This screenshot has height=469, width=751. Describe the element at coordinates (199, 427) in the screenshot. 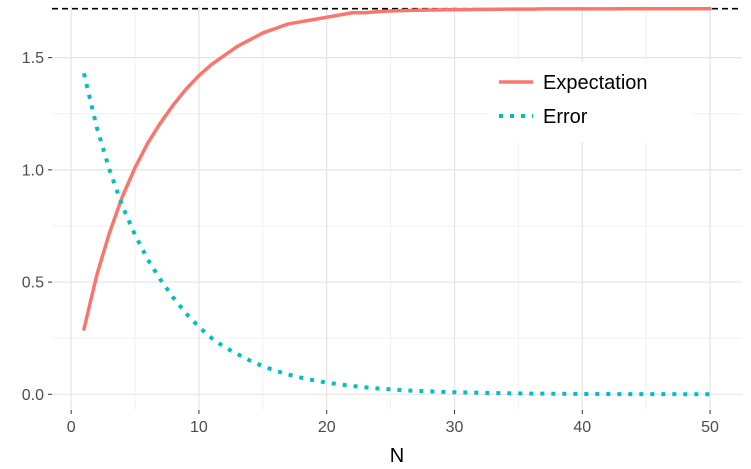

I see `x-tick-label: 10` at that location.